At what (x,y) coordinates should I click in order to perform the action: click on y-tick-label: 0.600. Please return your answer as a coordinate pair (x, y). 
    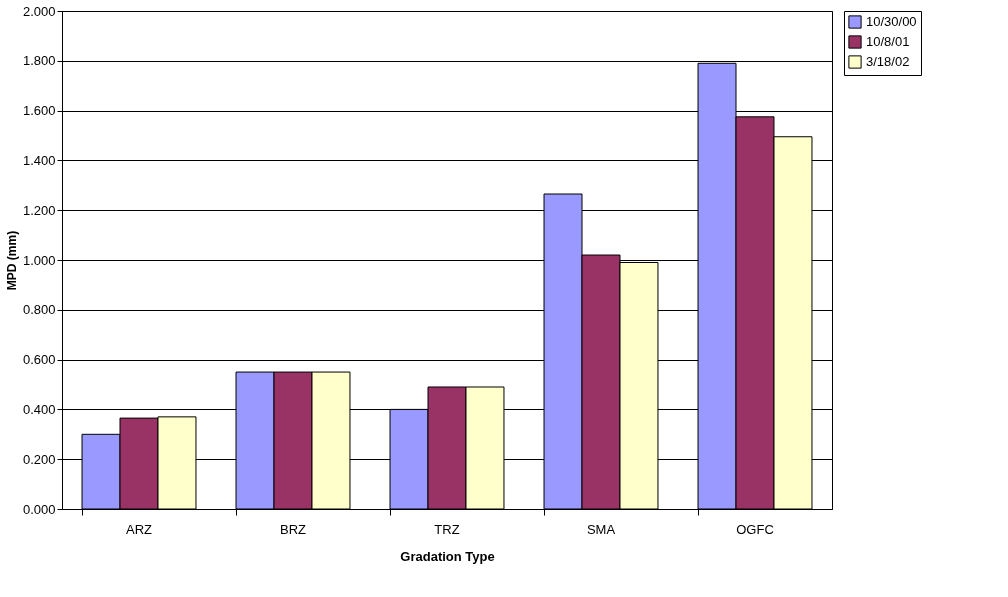
    Looking at the image, I should click on (39, 360).